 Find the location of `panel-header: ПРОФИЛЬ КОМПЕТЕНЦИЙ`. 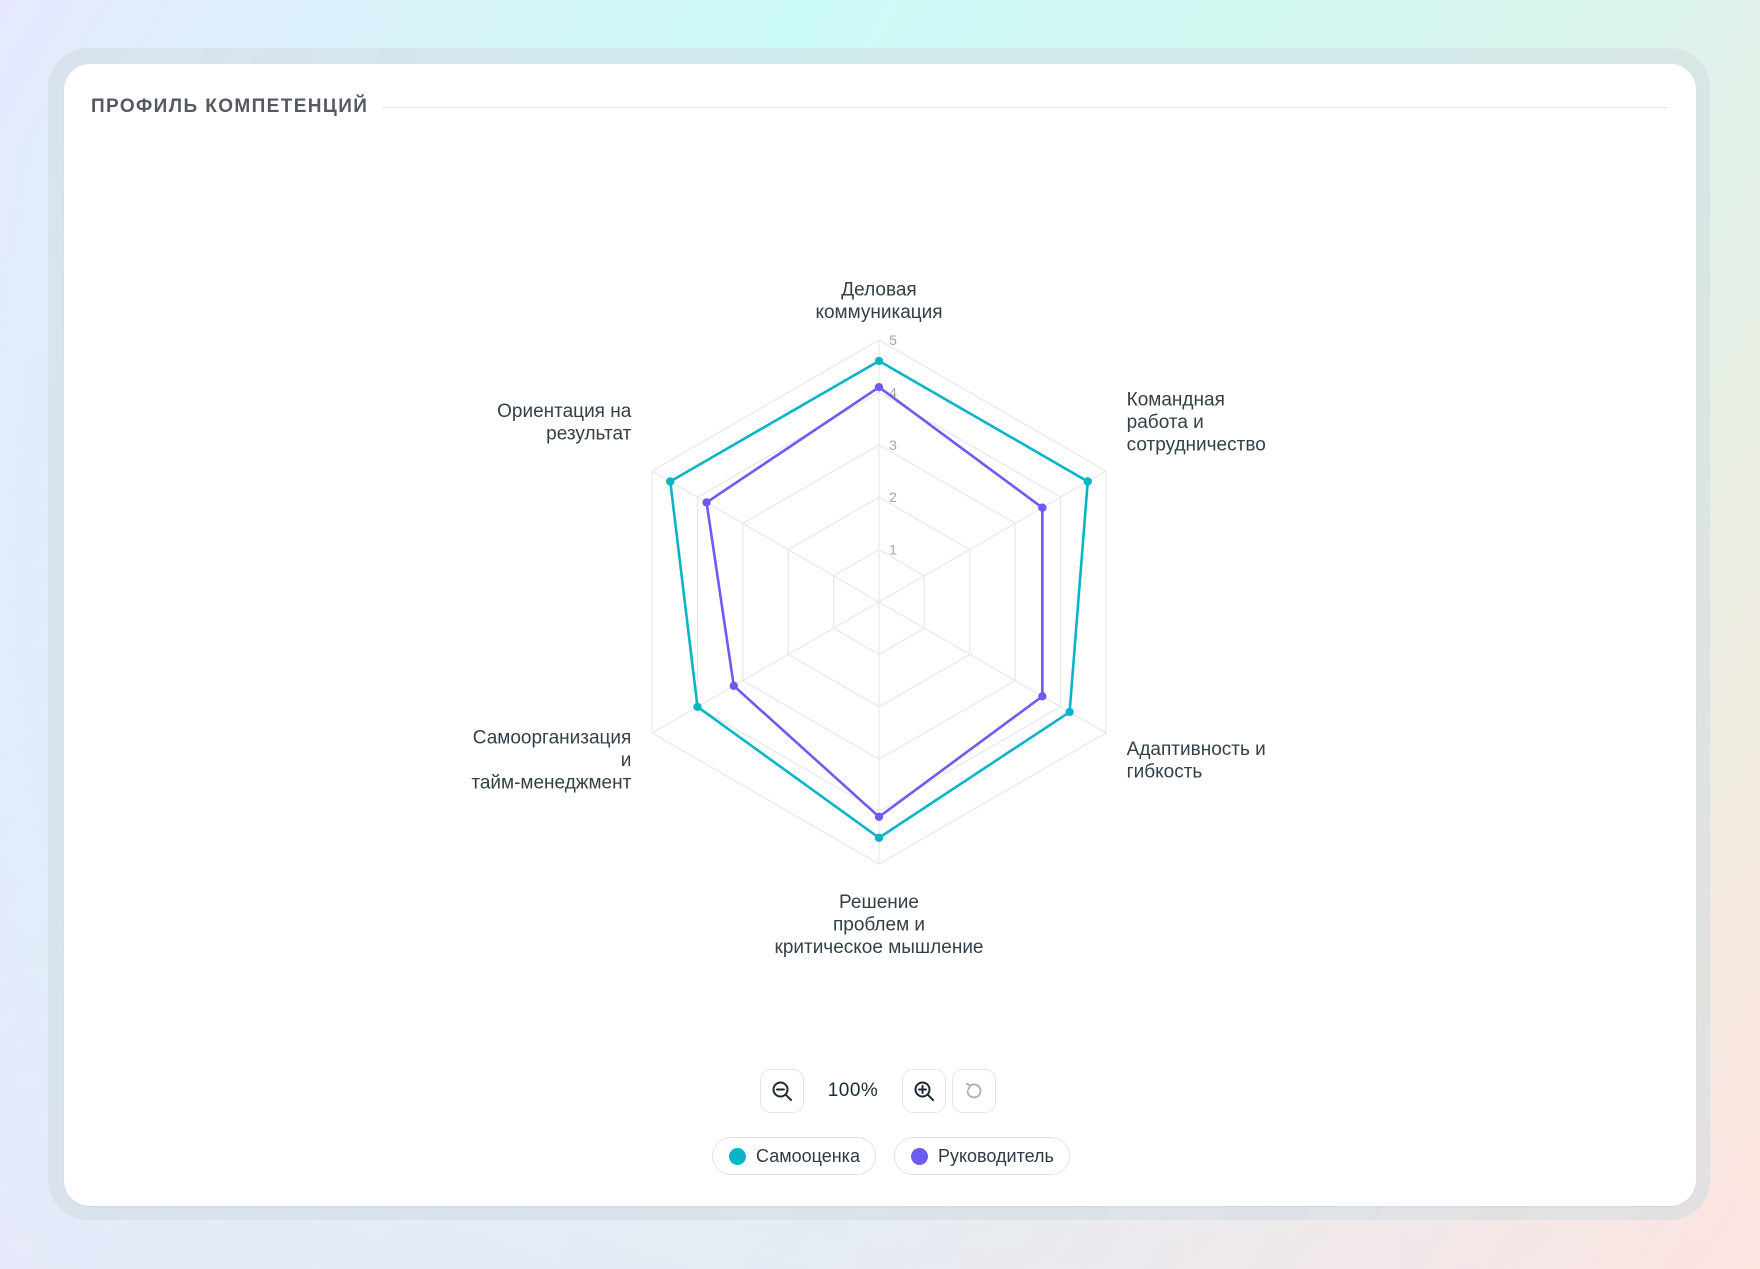

panel-header: ПРОФИЛЬ КОМПЕТЕНЦИЙ is located at coordinates (879, 107).